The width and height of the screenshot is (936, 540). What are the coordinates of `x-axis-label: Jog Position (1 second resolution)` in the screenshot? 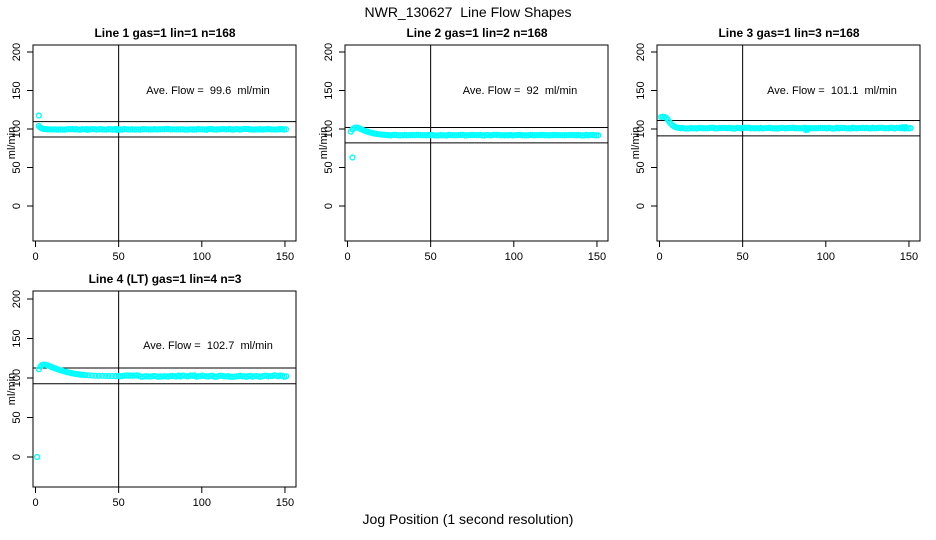 It's located at (468, 519).